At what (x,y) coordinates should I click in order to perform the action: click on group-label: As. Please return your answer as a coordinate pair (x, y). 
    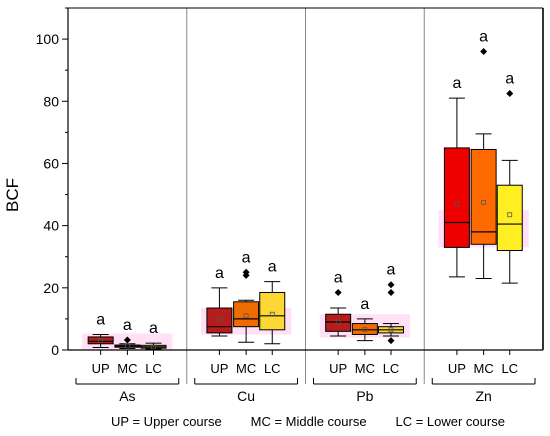
    Looking at the image, I should click on (127, 396).